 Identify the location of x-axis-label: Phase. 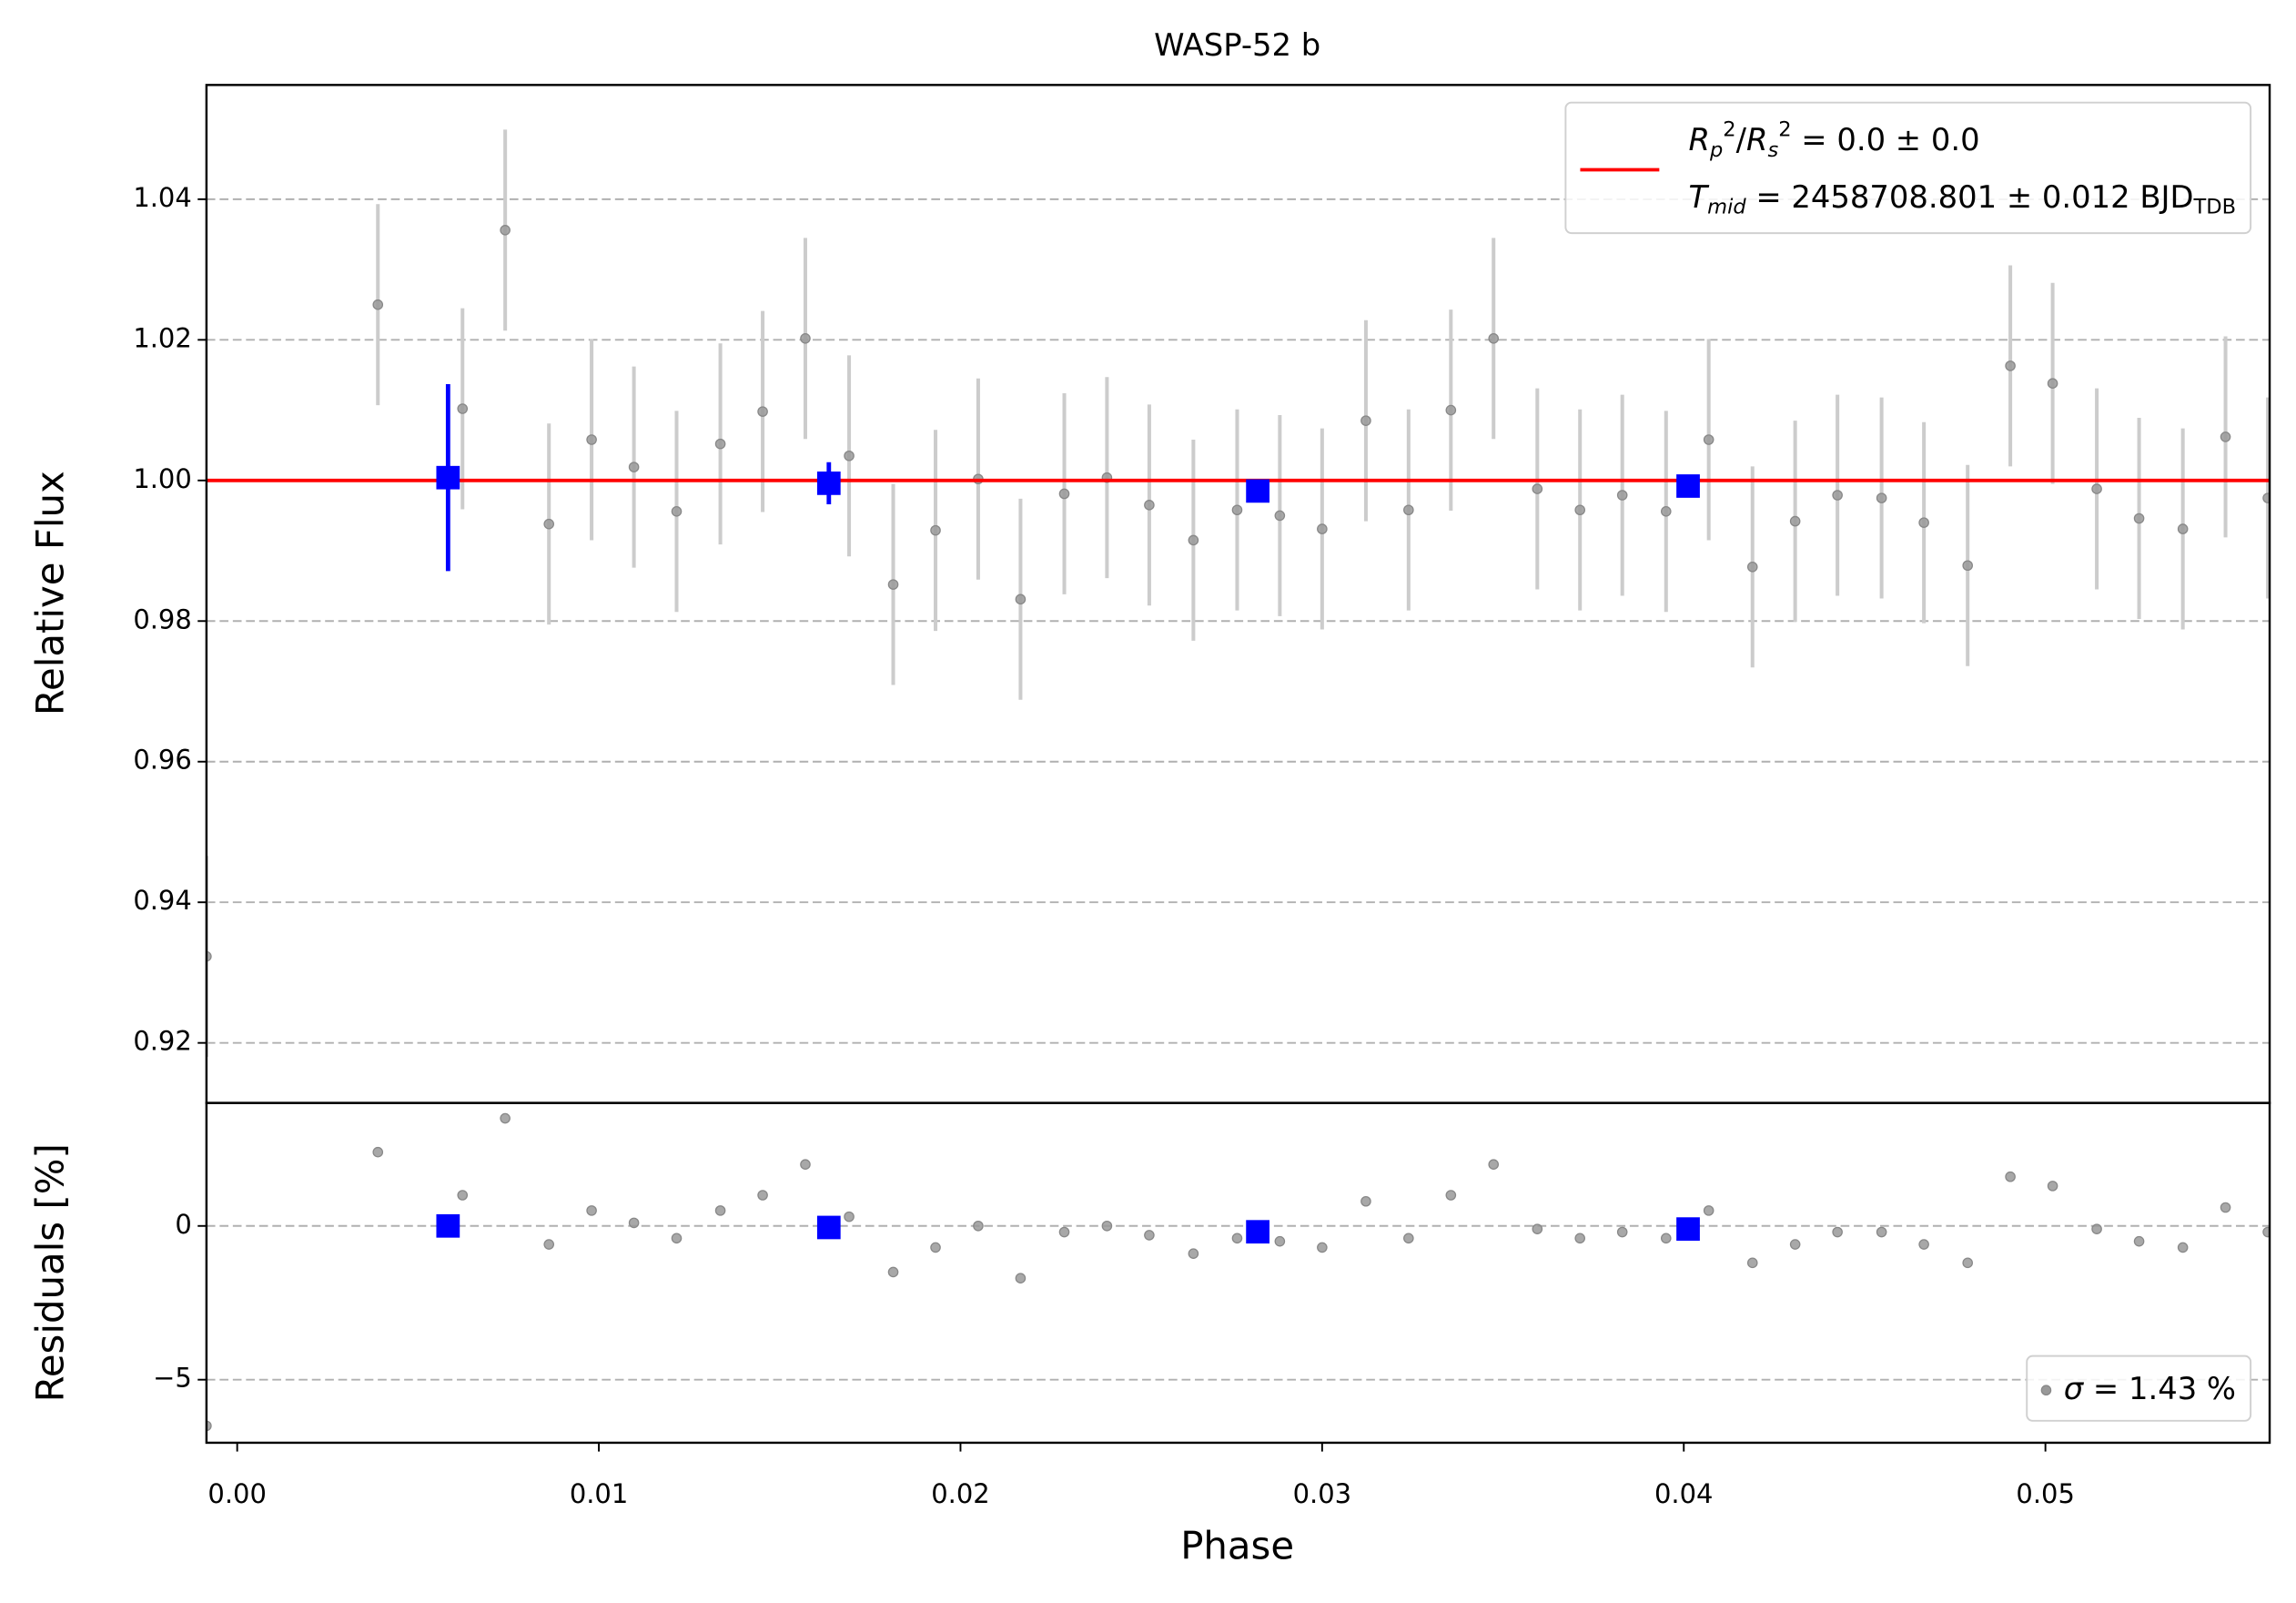
(1237, 1545).